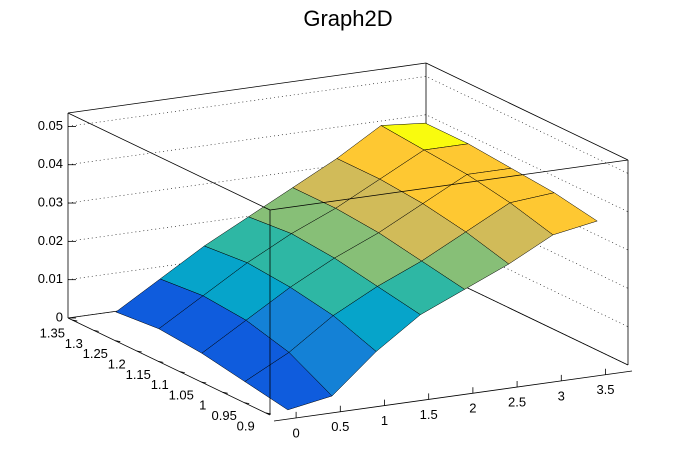 The width and height of the screenshot is (696, 472). I want to click on z-tick-label: 0.01, so click(50, 278).